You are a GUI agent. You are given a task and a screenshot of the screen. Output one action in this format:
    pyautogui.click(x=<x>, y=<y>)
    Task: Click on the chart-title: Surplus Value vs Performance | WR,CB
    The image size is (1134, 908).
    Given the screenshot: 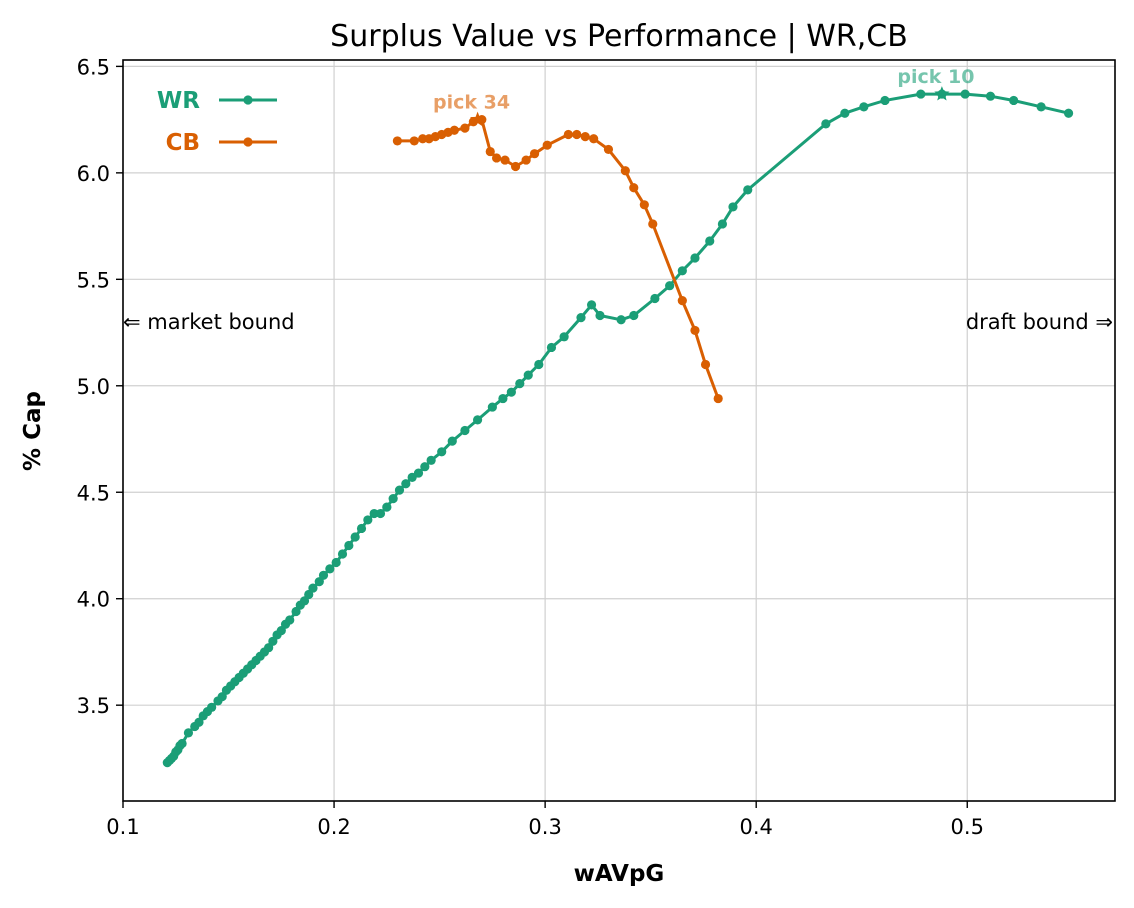 What is the action you would take?
    pyautogui.click(x=619, y=36)
    